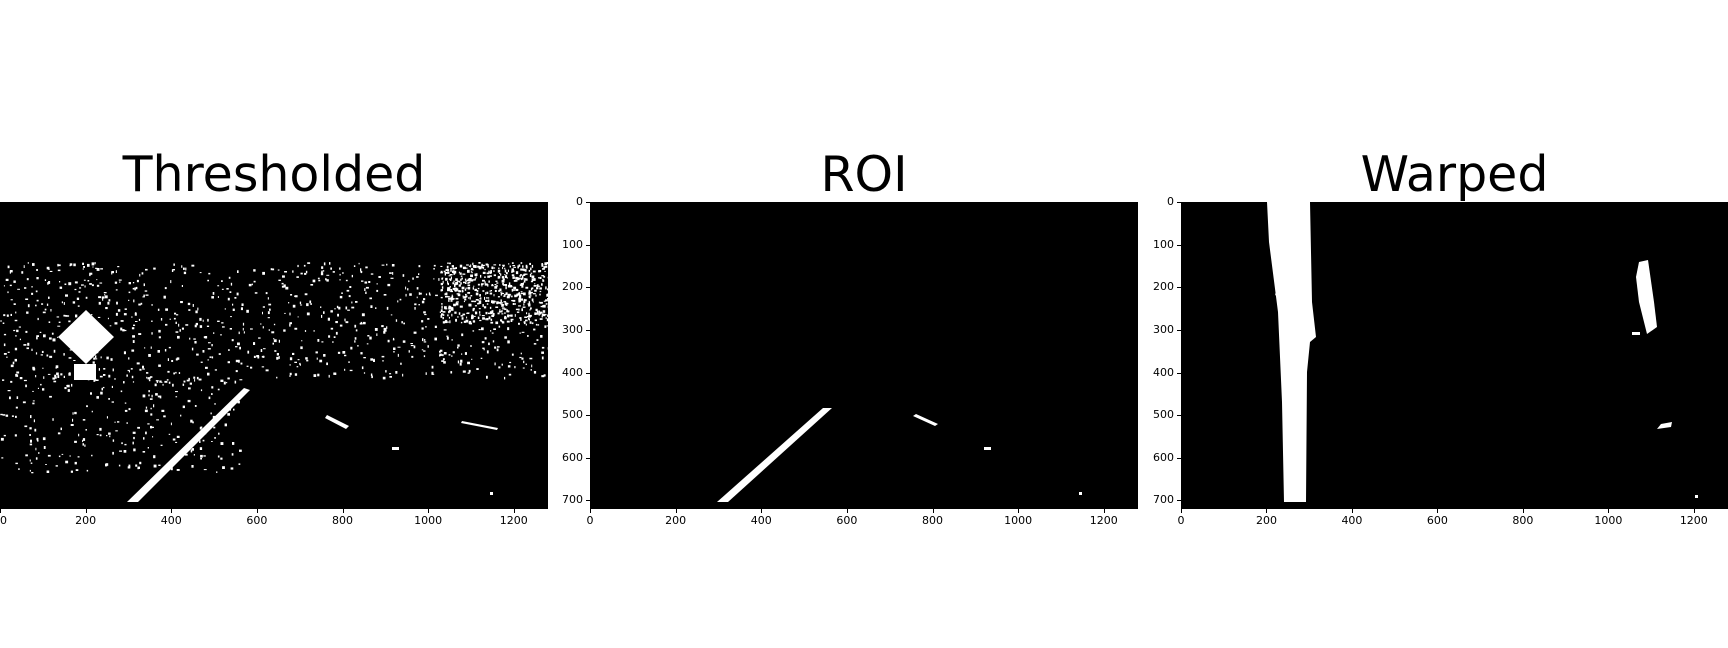  What do you see at coordinates (1454, 355) in the screenshot?
I see `warped-image` at bounding box center [1454, 355].